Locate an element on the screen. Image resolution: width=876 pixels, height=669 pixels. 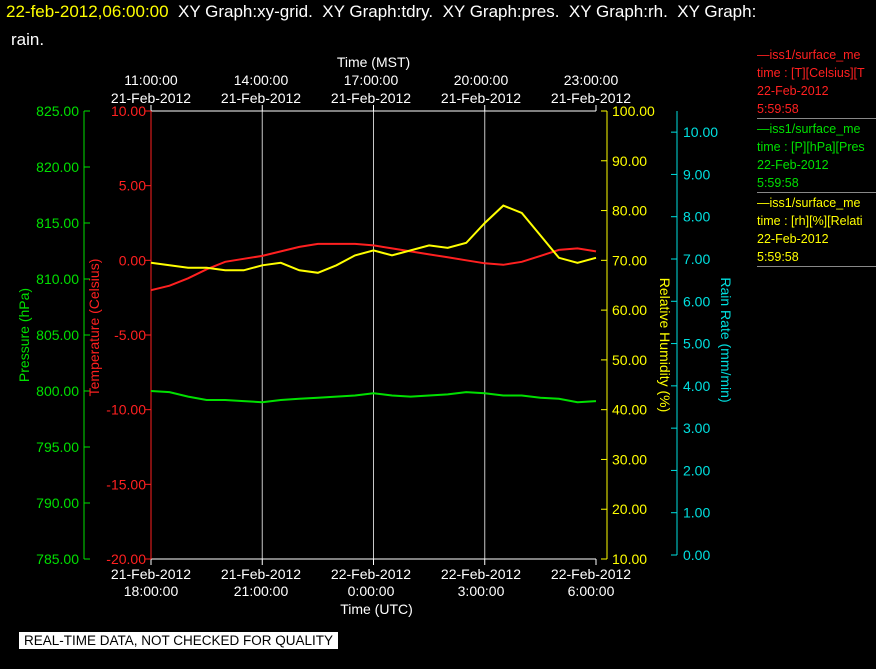
legend-text: time : [T][Celsius][T is located at coordinates (811, 73).